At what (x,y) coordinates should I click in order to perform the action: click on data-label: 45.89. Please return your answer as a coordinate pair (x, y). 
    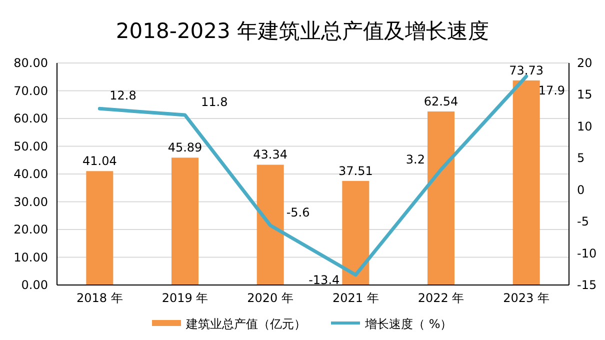
    Looking at the image, I should click on (185, 147).